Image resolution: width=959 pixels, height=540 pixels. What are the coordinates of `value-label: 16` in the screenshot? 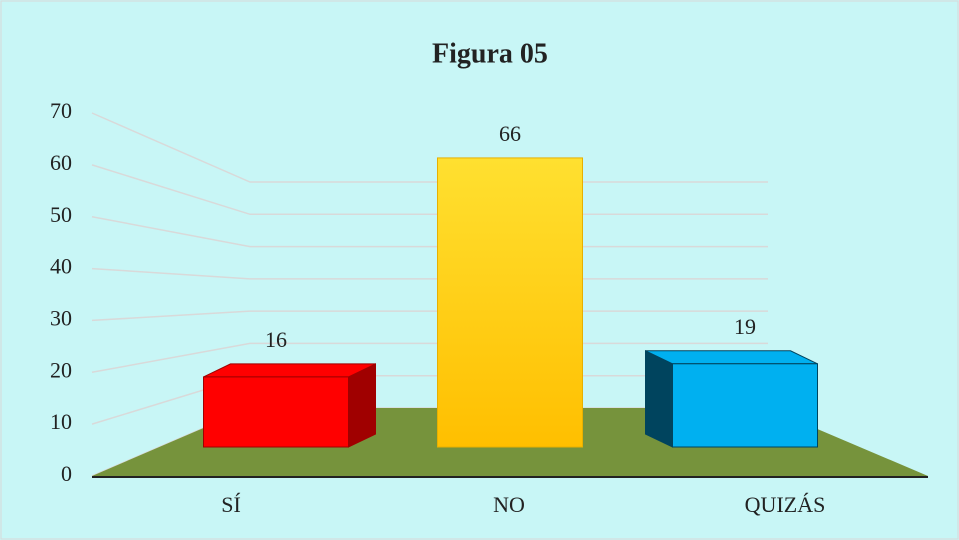 It's located at (276, 339).